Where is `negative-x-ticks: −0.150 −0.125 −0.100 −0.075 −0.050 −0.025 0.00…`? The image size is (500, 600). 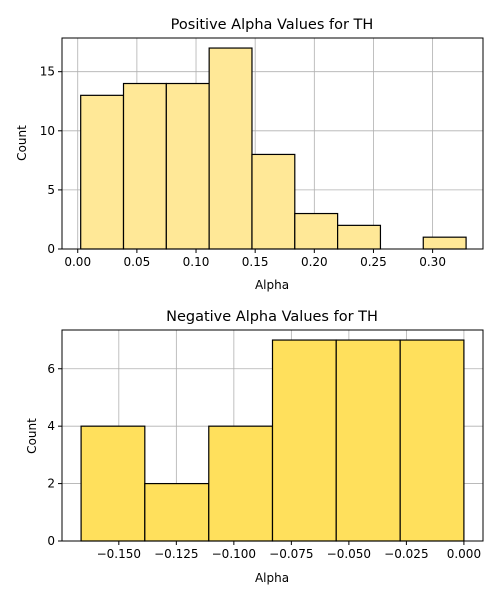 negative-x-ticks: −0.150 −0.125 −0.100 −0.075 −0.050 −0.025 0.00… is located at coordinates (289, 551).